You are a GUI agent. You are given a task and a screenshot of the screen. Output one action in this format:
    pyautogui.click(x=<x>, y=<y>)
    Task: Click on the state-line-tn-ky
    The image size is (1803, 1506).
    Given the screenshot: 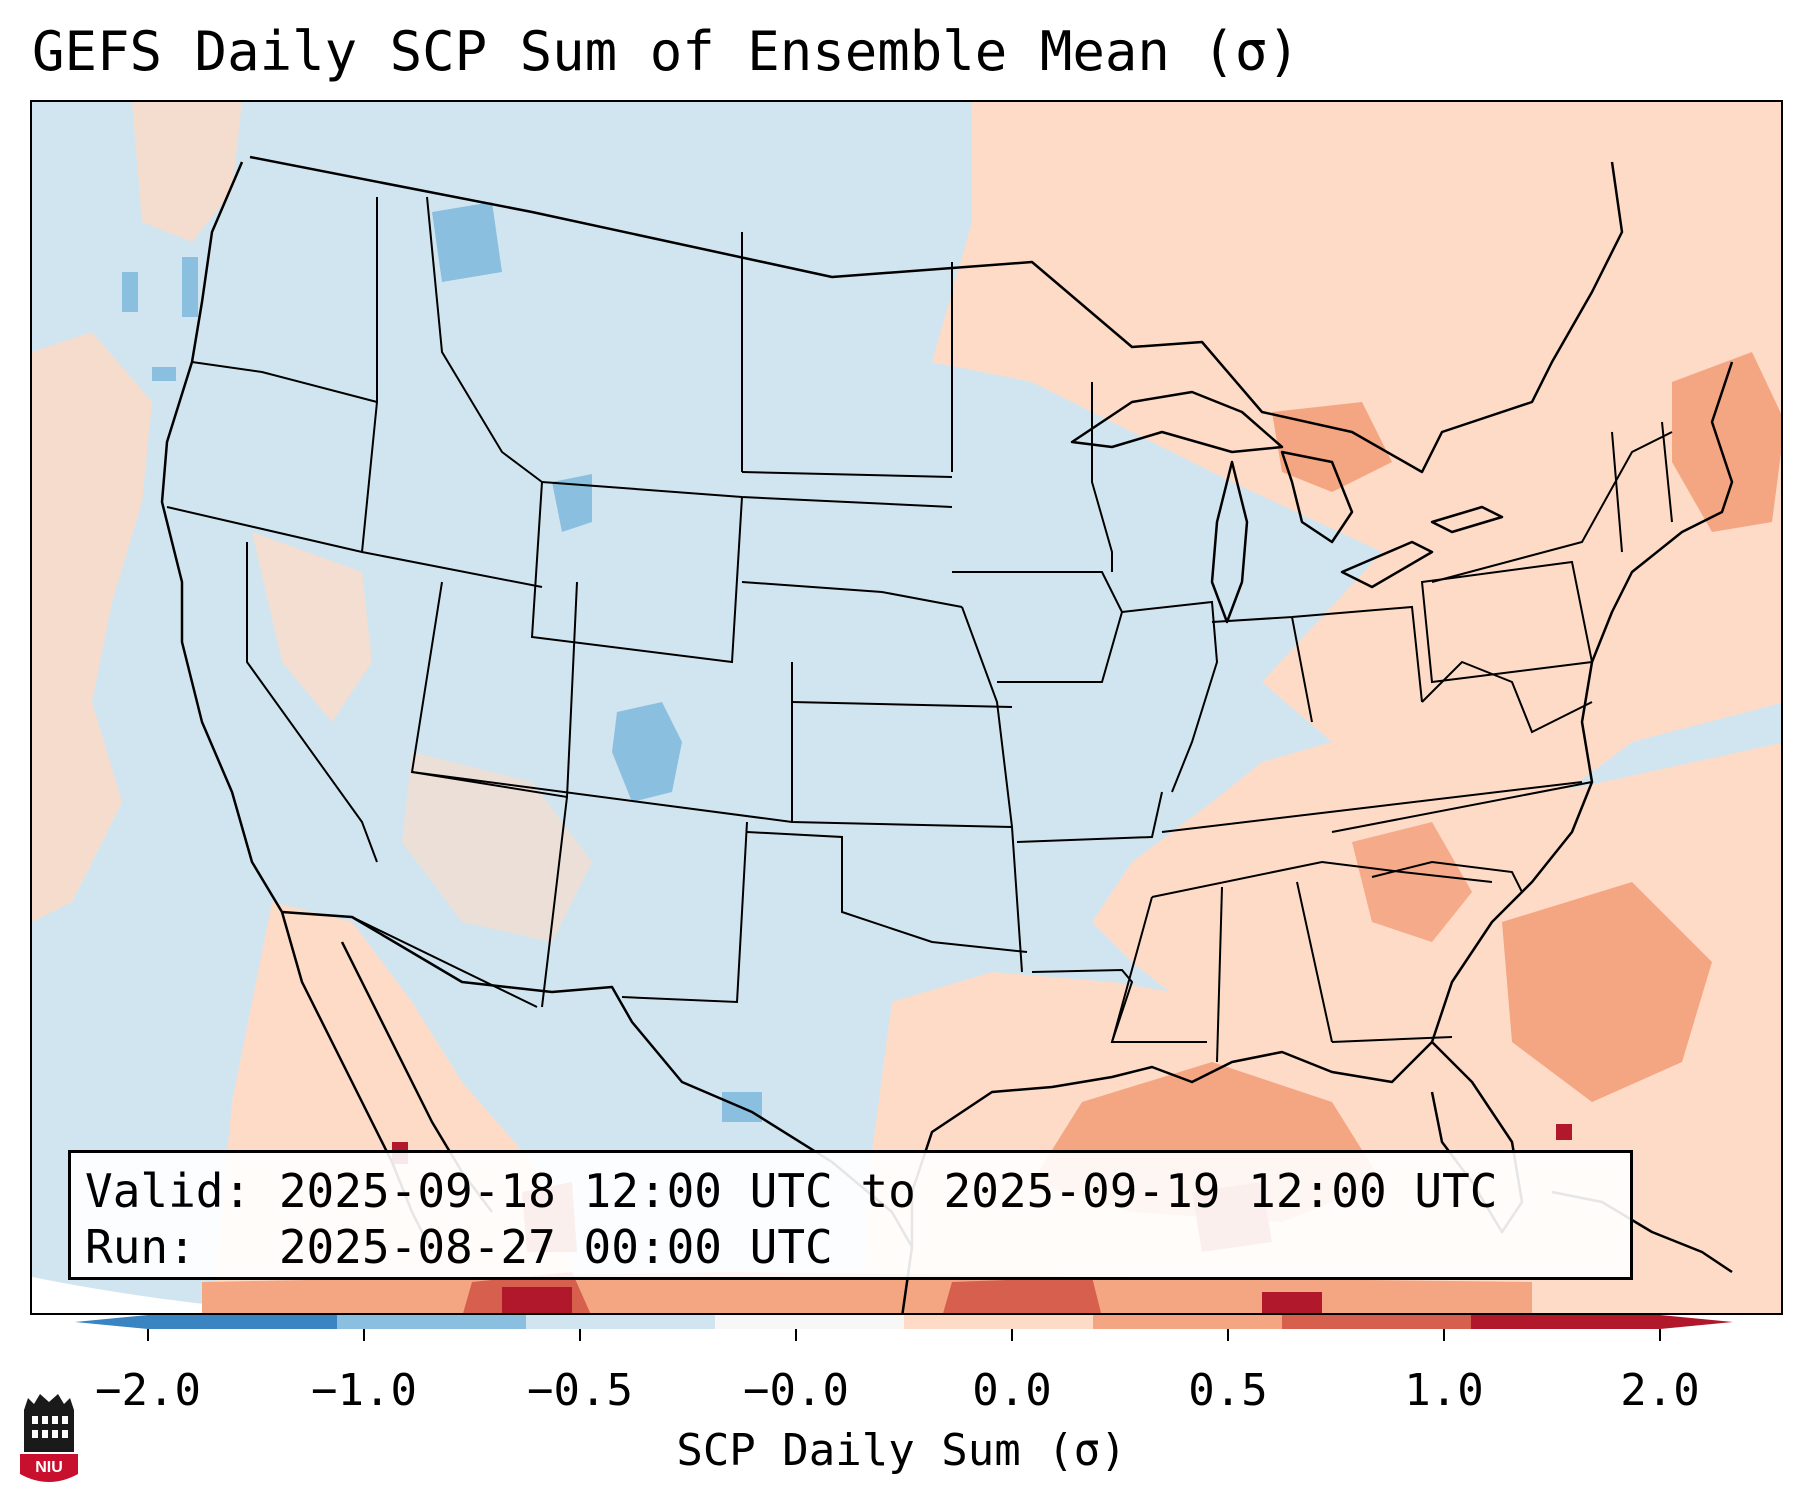 What is the action you would take?
    pyautogui.click(x=1372, y=807)
    